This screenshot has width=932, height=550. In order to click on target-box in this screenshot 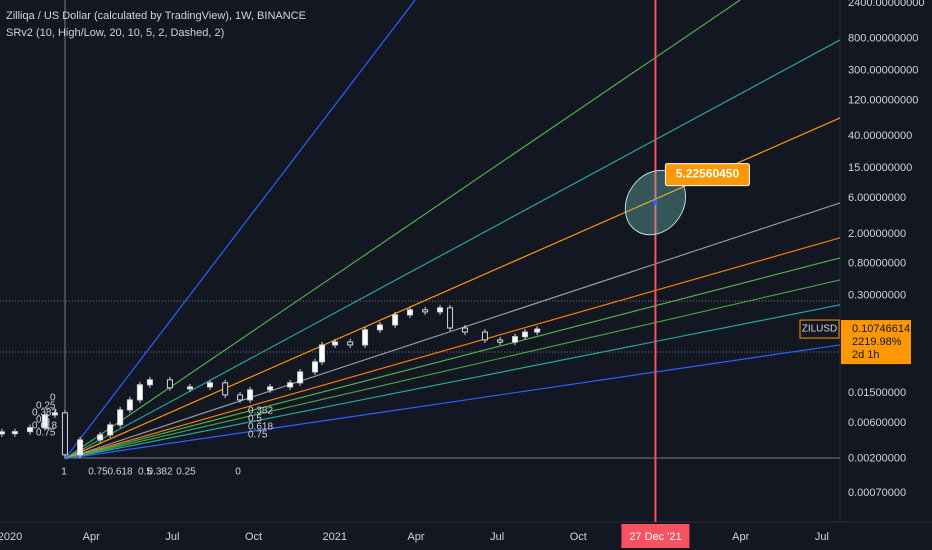, I will do `click(707, 175)`.